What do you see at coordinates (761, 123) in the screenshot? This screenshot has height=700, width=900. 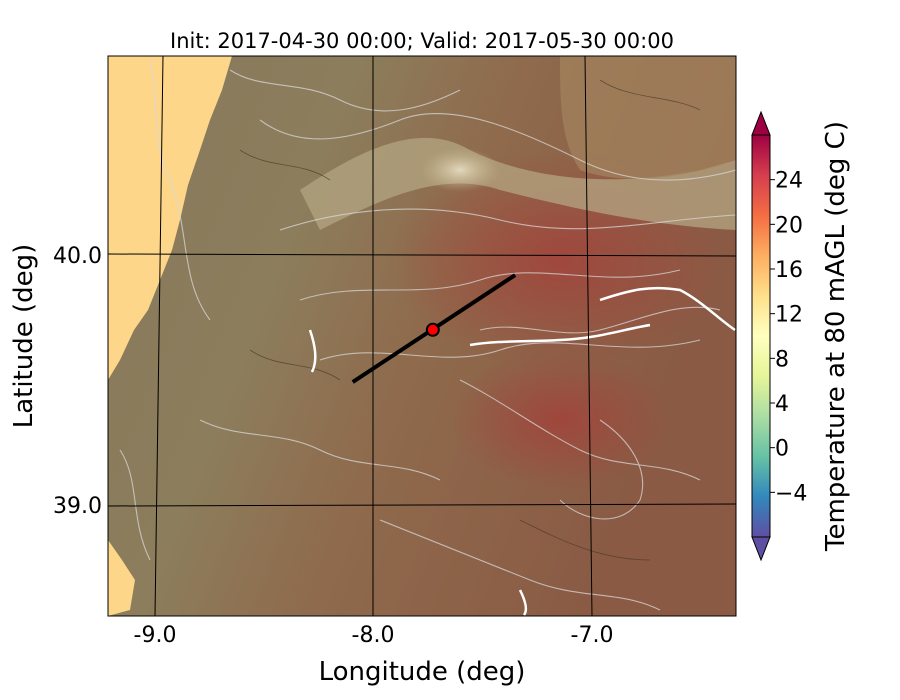 I see `colorbar-extend-top` at bounding box center [761, 123].